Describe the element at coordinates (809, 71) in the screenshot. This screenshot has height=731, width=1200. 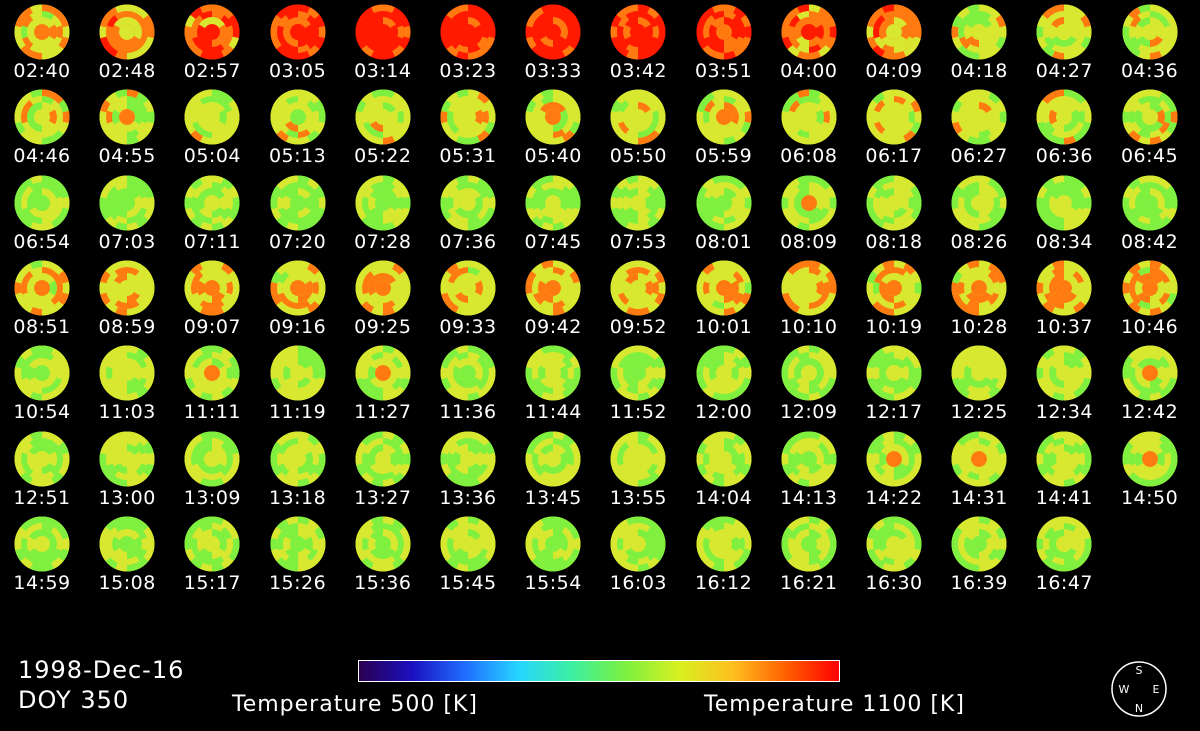
I see `frame-time-label: 04:00` at that location.